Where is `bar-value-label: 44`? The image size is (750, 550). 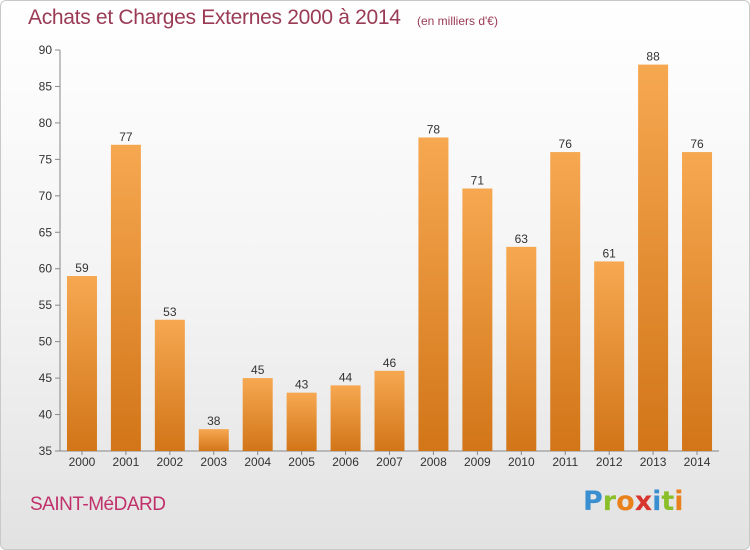 bar-value-label: 44 is located at coordinates (346, 377).